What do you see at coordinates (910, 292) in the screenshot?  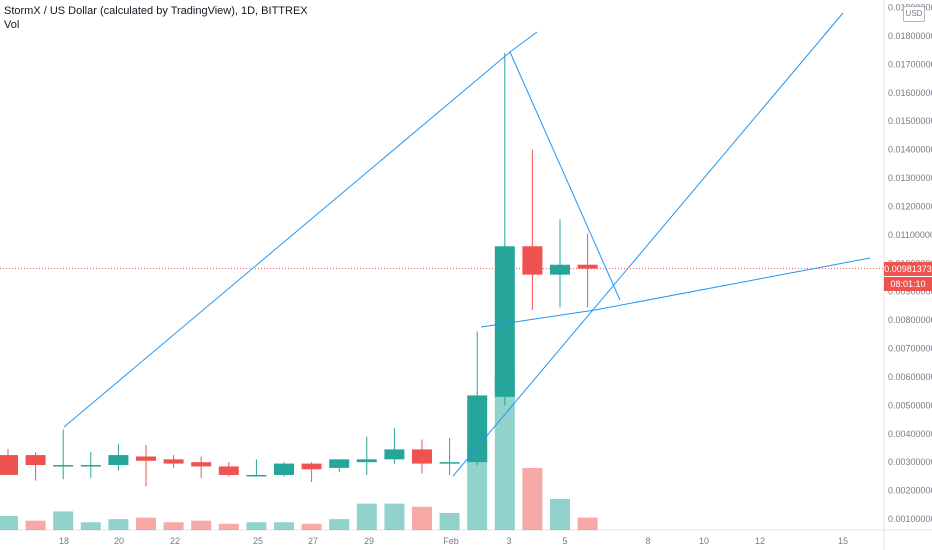 I see `y-tick-label: 0.00900000` at bounding box center [910, 292].